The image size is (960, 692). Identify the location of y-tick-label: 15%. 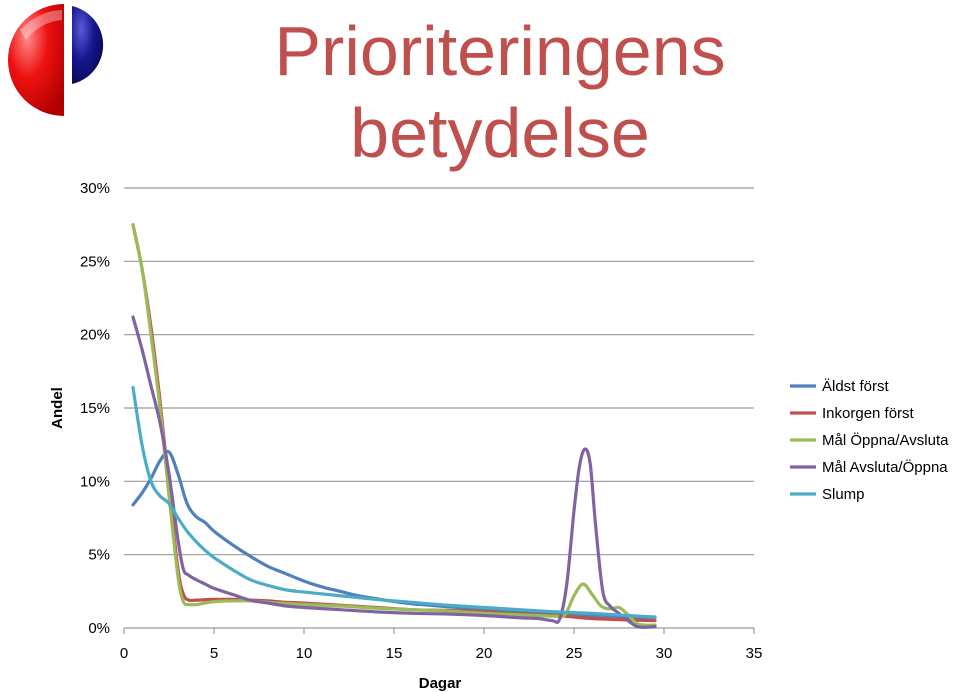
(95, 408).